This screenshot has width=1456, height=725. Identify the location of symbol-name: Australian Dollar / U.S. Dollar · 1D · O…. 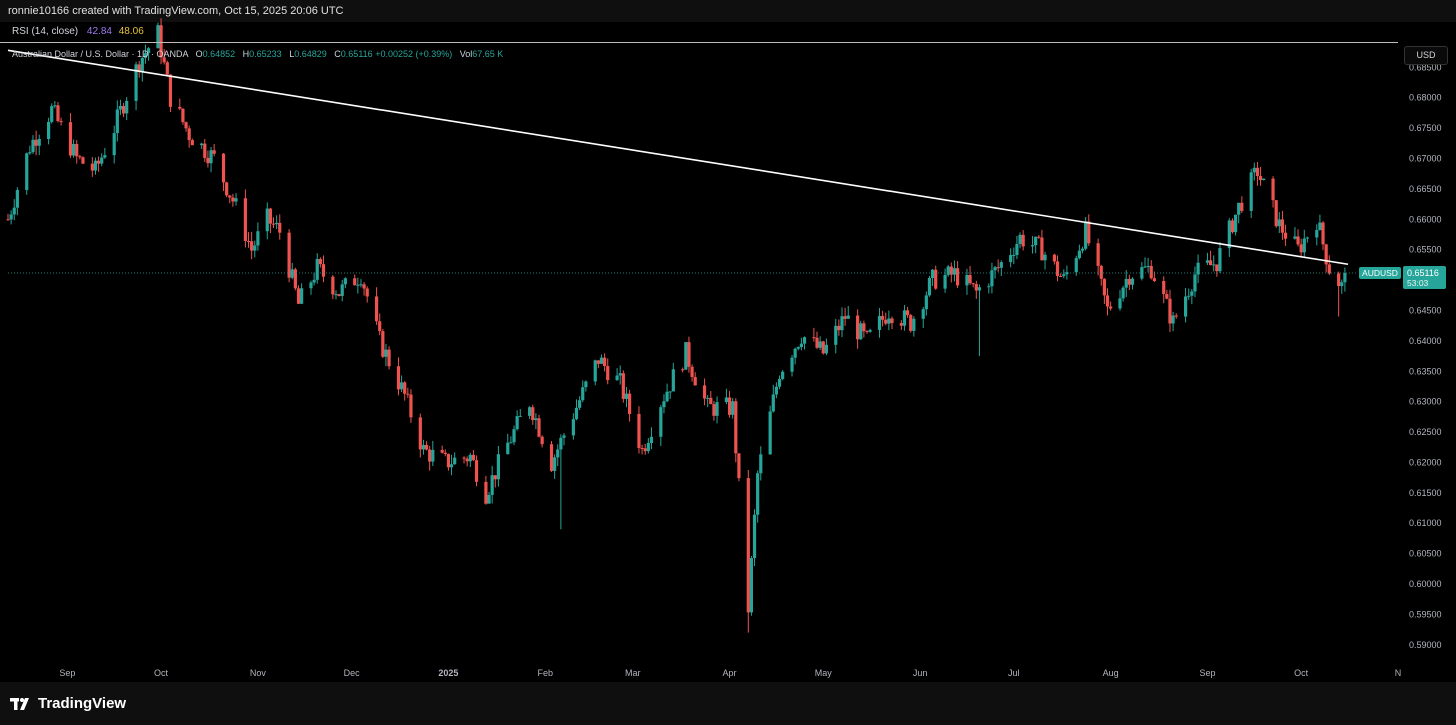
(100, 54).